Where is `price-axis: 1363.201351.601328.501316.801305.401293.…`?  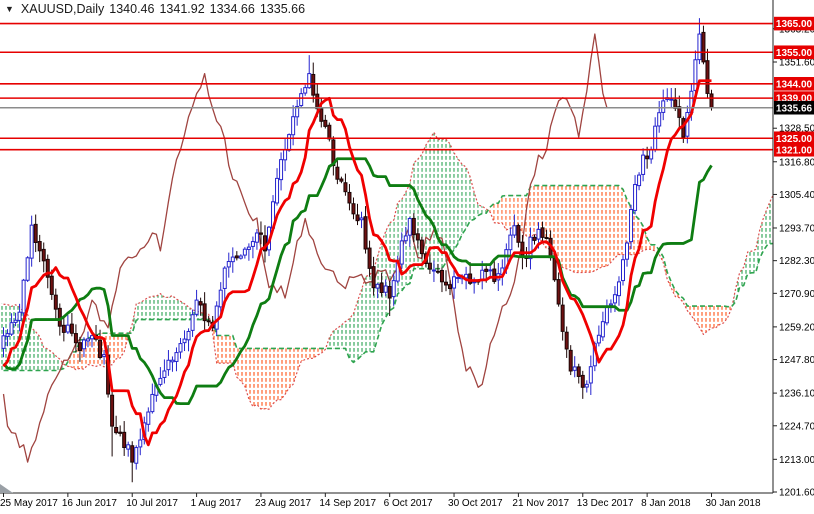
price-axis: 1363.201351.601328.501316.801305.401293.… is located at coordinates (793, 261).